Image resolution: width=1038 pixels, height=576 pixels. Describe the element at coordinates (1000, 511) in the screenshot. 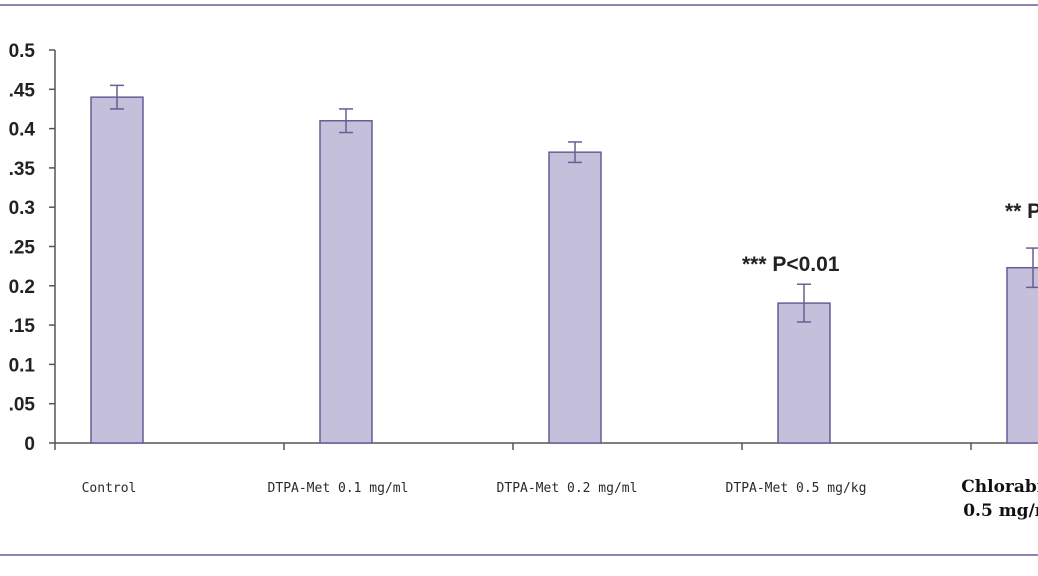

I see `x-category-label: 0.5 mg/m` at that location.